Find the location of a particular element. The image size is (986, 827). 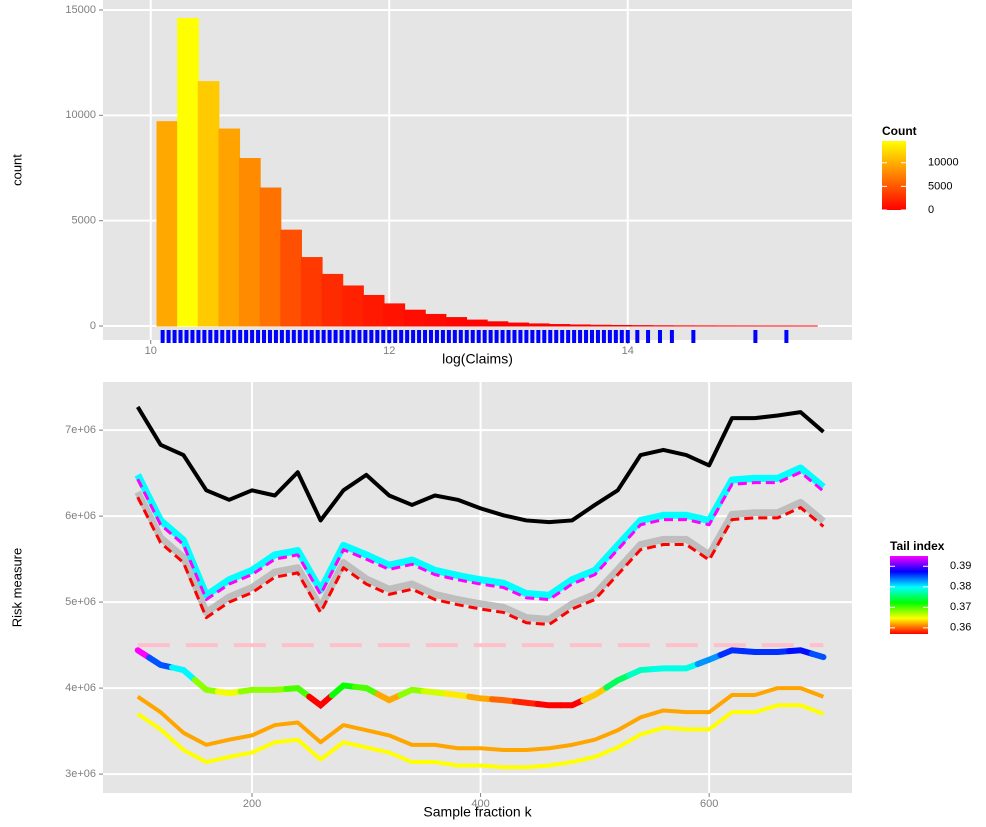

y-tick-label: 7e+06 is located at coordinates (80, 430).